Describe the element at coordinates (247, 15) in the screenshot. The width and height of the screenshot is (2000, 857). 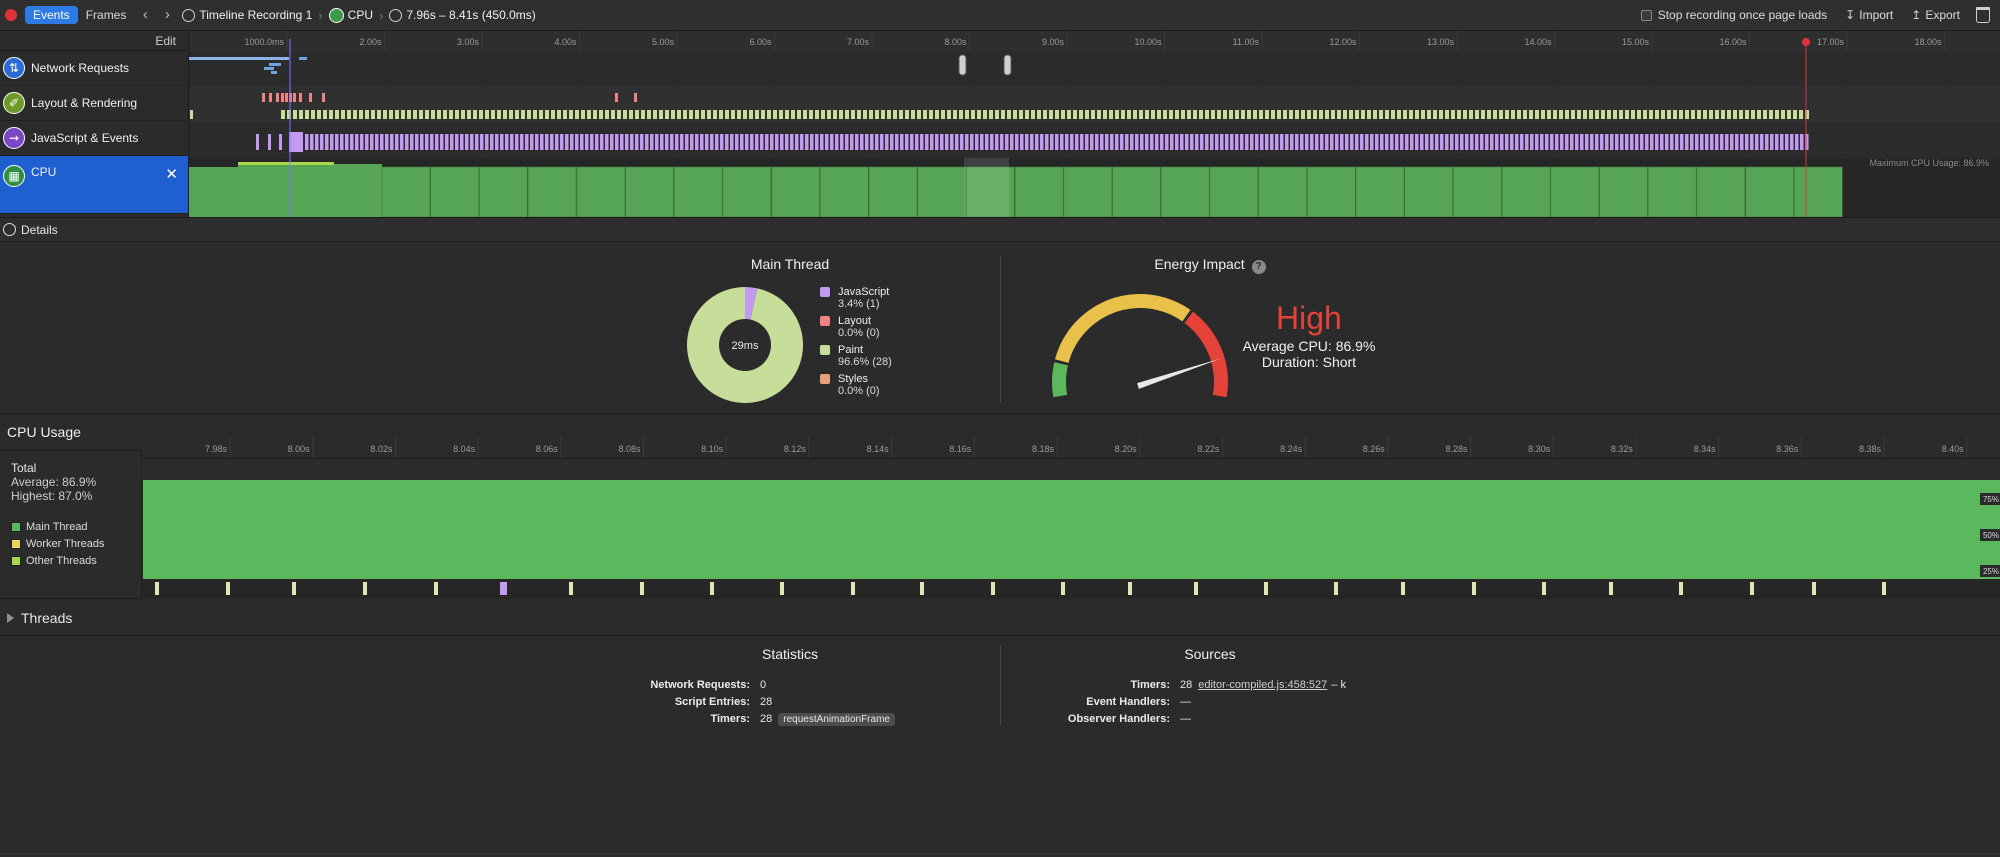
I see `breadcrumb-recording: Timeline Recording 1` at that location.